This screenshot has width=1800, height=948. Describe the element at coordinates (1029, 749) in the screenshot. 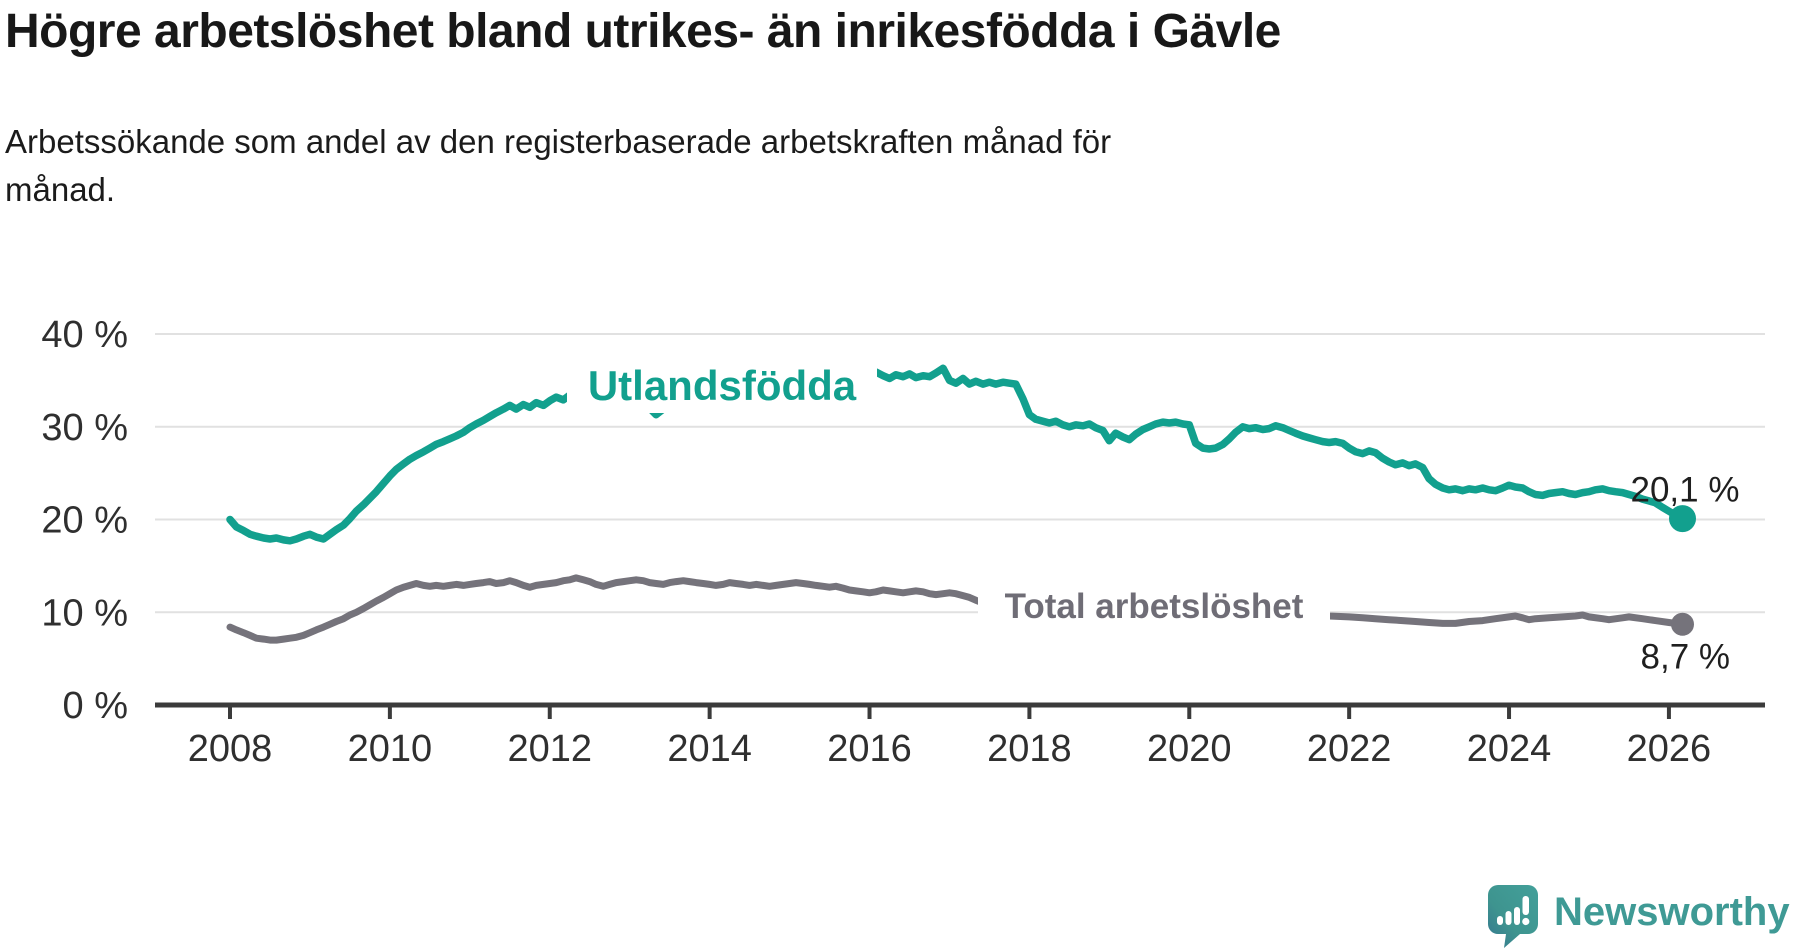

I see `x-tick-label: 2018` at that location.